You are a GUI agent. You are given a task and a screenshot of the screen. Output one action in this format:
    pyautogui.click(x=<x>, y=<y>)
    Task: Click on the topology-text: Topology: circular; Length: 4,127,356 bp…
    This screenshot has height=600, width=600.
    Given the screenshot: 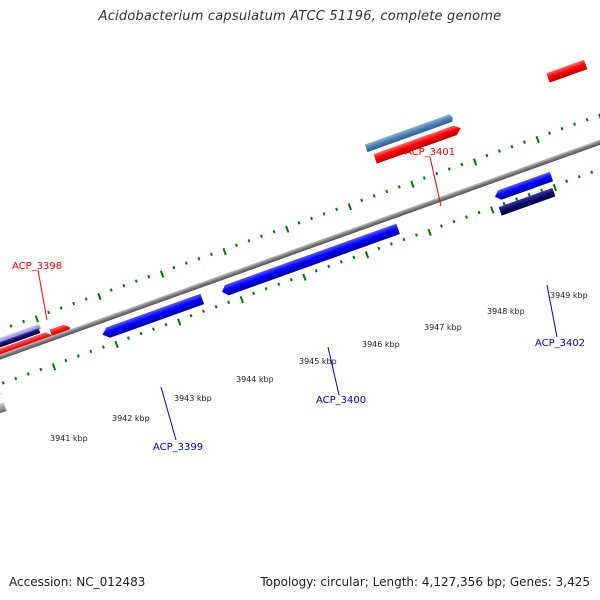 What is the action you would take?
    pyautogui.click(x=425, y=582)
    